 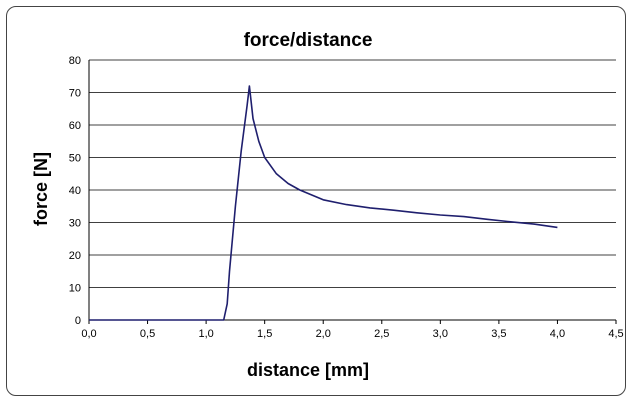 I want to click on x-tick-label: 4,5, so click(x=615, y=334).